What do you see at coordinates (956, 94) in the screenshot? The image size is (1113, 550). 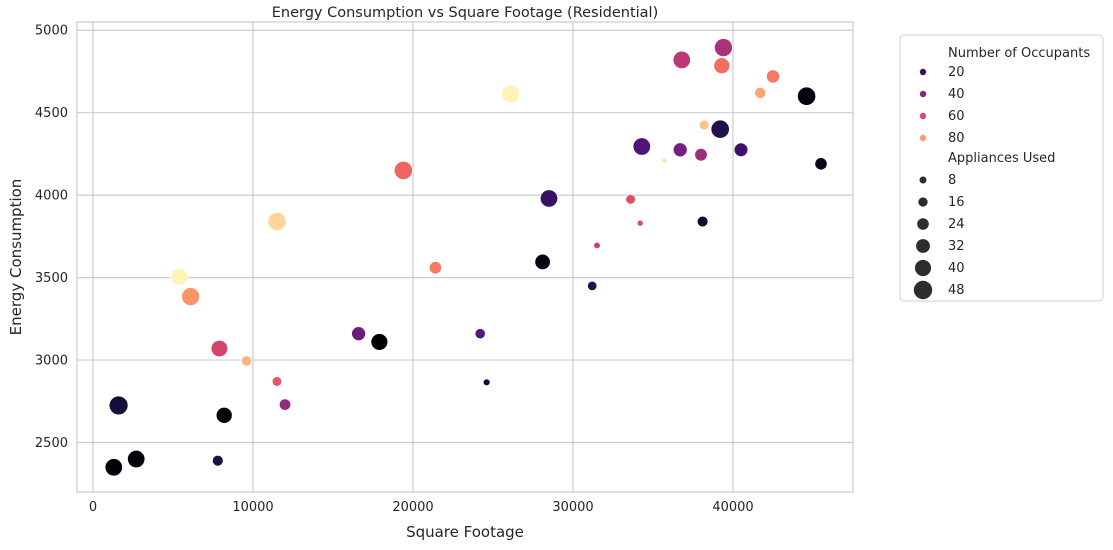 I see `legend-hue-label: 40` at bounding box center [956, 94].